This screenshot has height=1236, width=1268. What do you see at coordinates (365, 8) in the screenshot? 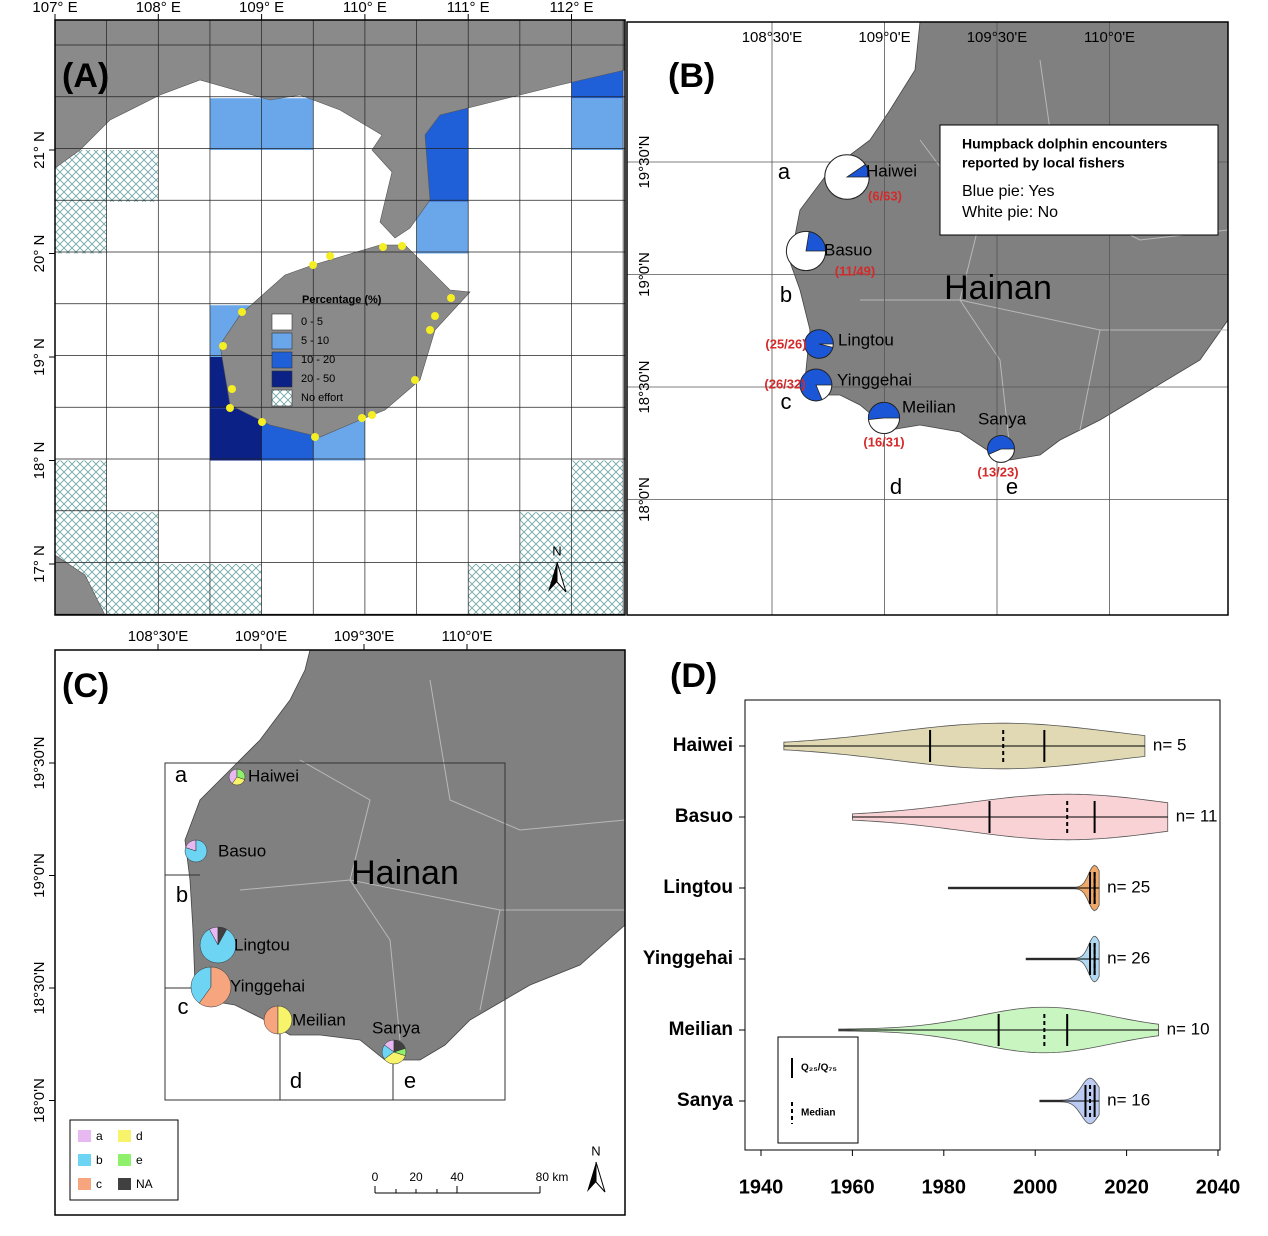
I see `lon-label: 110° E` at bounding box center [365, 8].